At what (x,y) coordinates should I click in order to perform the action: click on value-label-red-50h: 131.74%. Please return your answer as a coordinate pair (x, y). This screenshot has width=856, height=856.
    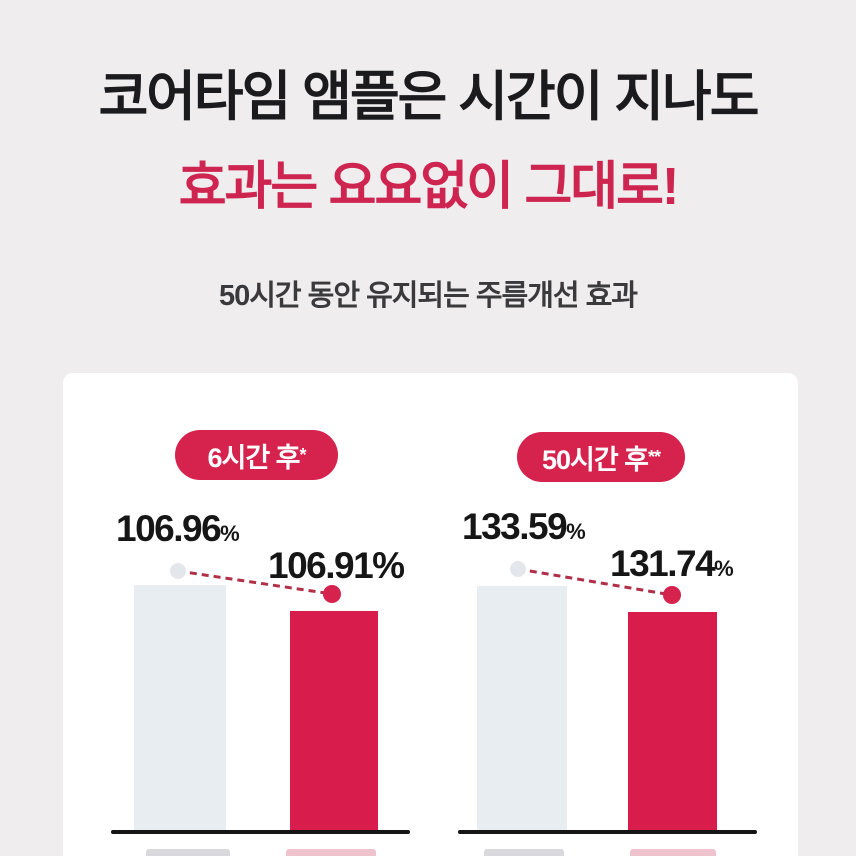
    Looking at the image, I should click on (672, 564).